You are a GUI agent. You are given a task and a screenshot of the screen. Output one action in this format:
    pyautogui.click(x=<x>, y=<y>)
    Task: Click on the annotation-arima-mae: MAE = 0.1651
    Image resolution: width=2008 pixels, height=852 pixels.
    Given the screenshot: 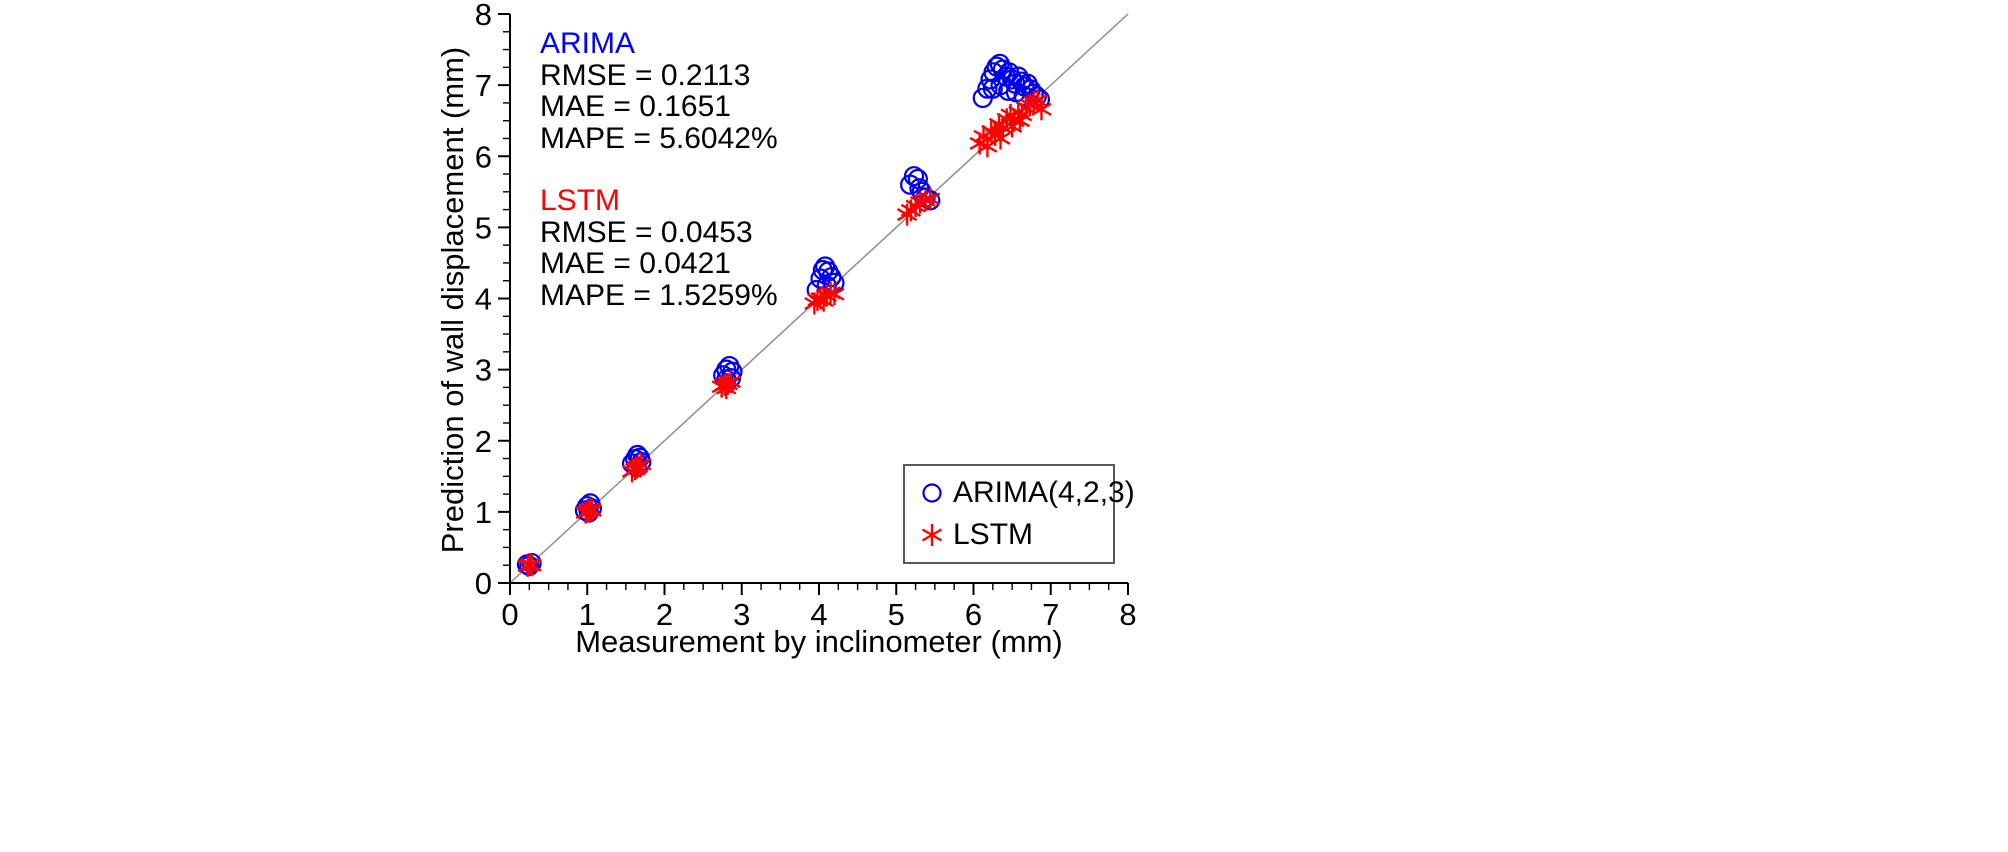 What is the action you would take?
    pyautogui.click(x=635, y=106)
    